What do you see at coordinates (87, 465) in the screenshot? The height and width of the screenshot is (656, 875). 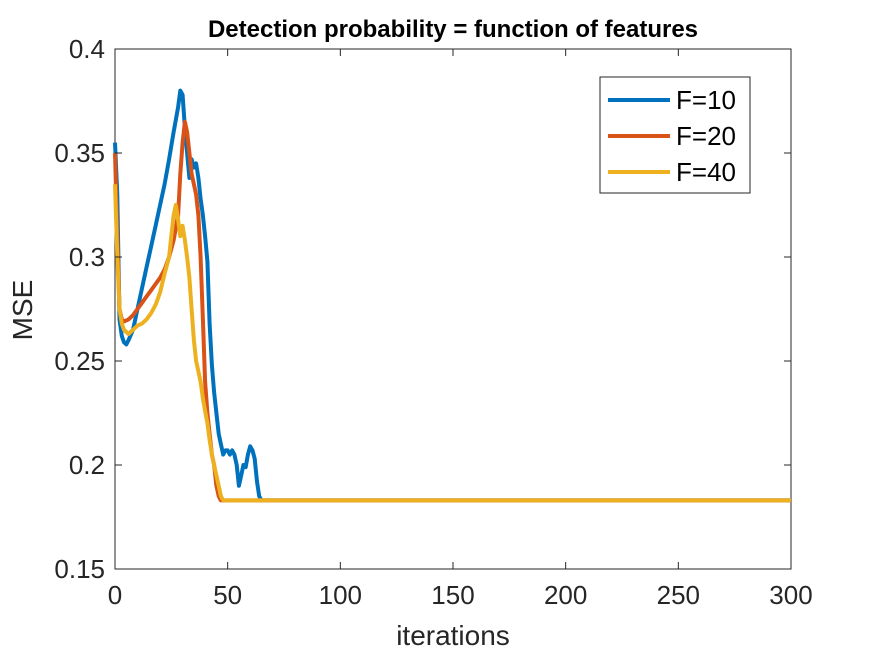 I see `y-tick-label: 0.2` at bounding box center [87, 465].